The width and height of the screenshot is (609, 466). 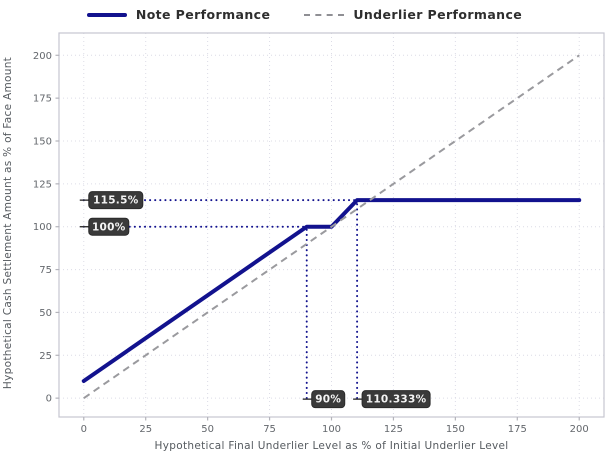 I want to click on x-tick-label: 200, so click(x=579, y=429).